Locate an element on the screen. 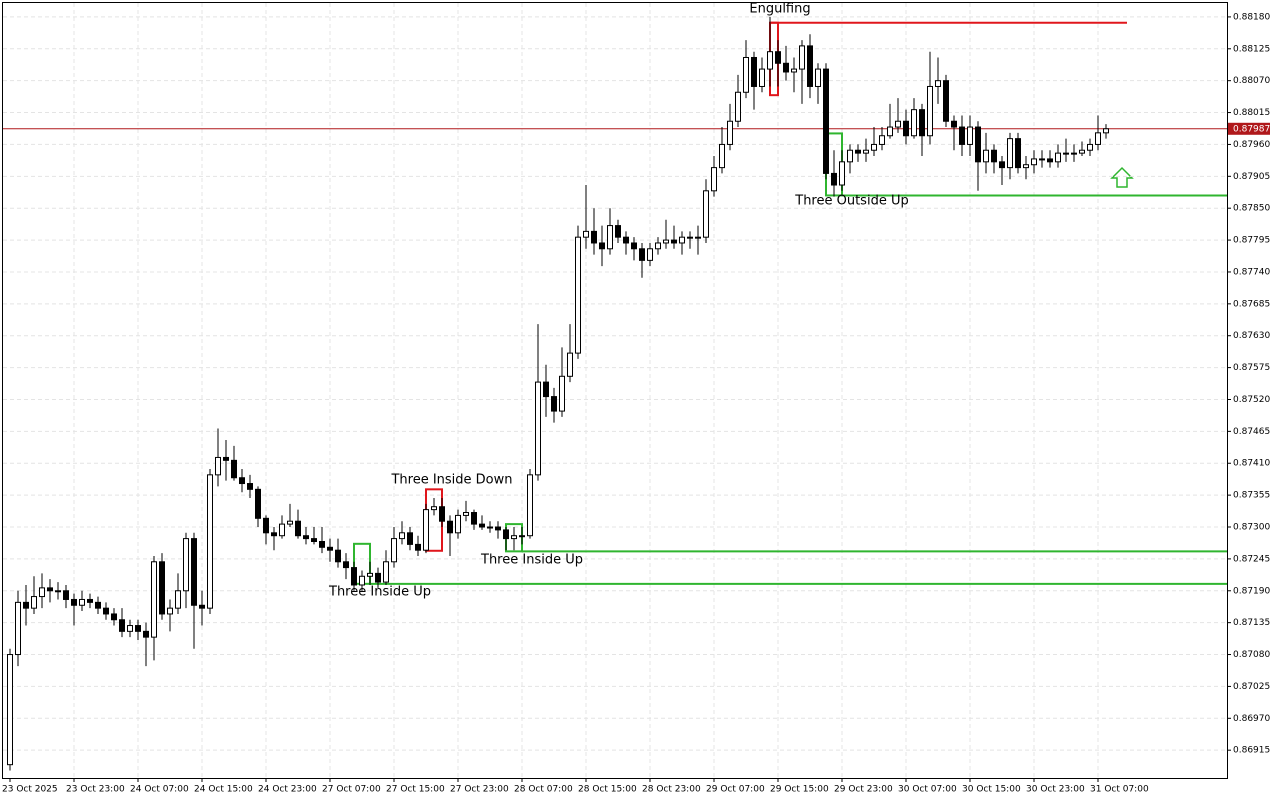 Image resolution: width=1280 pixels, height=800 pixels. y-tick-label: 0.88180 is located at coordinates (1251, 17).